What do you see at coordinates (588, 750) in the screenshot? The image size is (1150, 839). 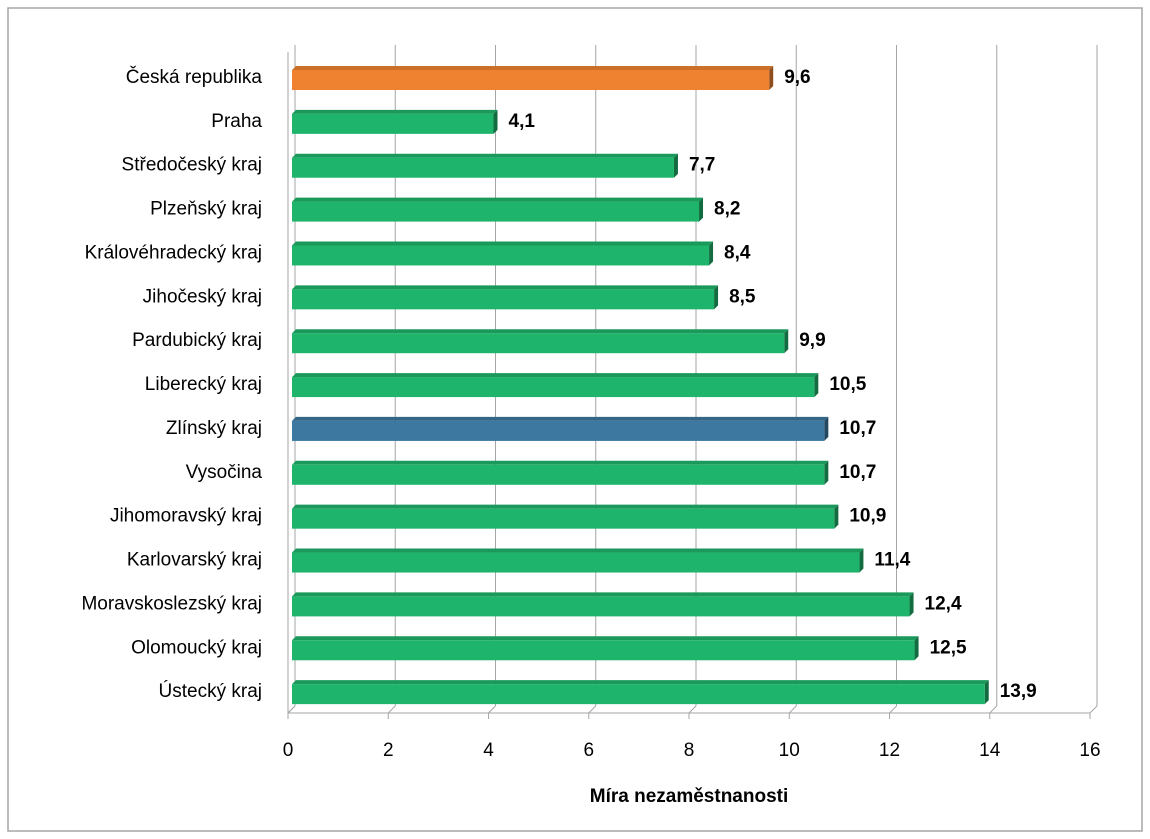 I see `x-tick-label: 6` at bounding box center [588, 750].